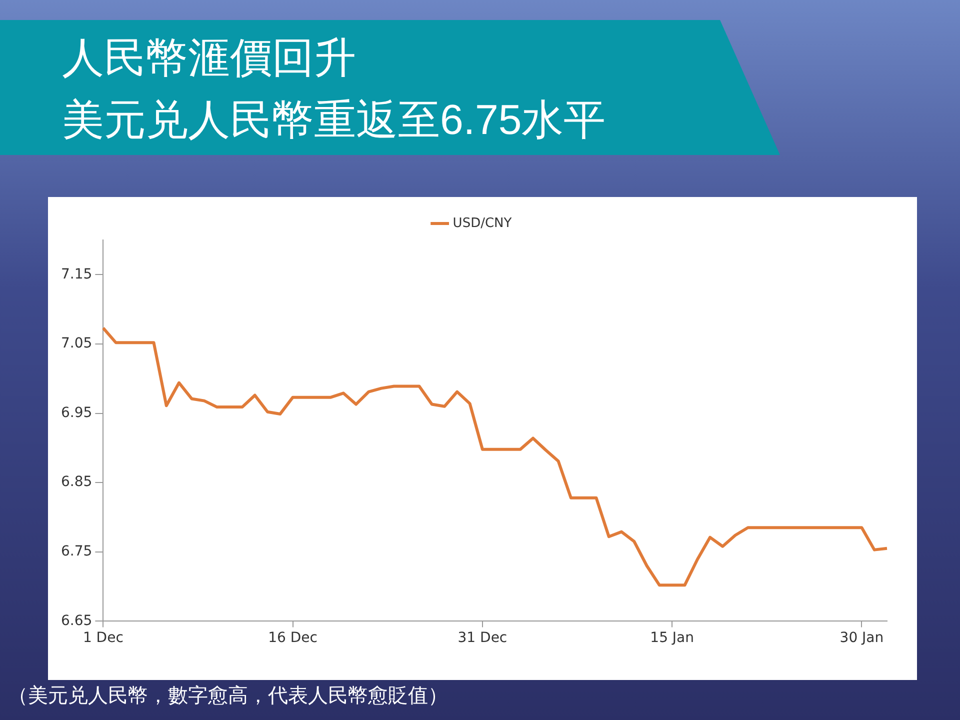  What do you see at coordinates (76, 552) in the screenshot?
I see `y-tick-label: 6.75` at bounding box center [76, 552].